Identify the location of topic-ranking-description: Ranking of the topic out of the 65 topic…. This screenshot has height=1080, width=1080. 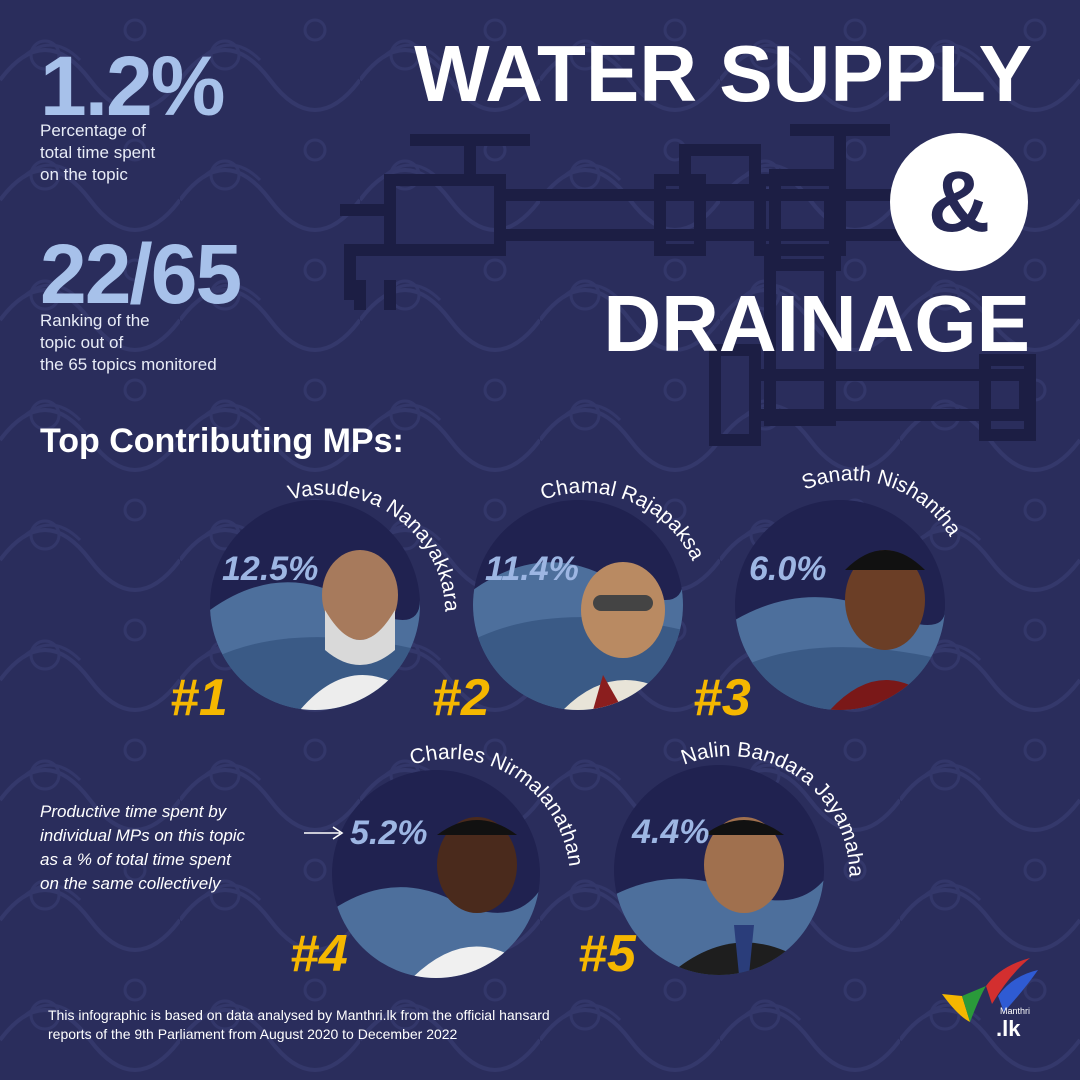
(128, 342).